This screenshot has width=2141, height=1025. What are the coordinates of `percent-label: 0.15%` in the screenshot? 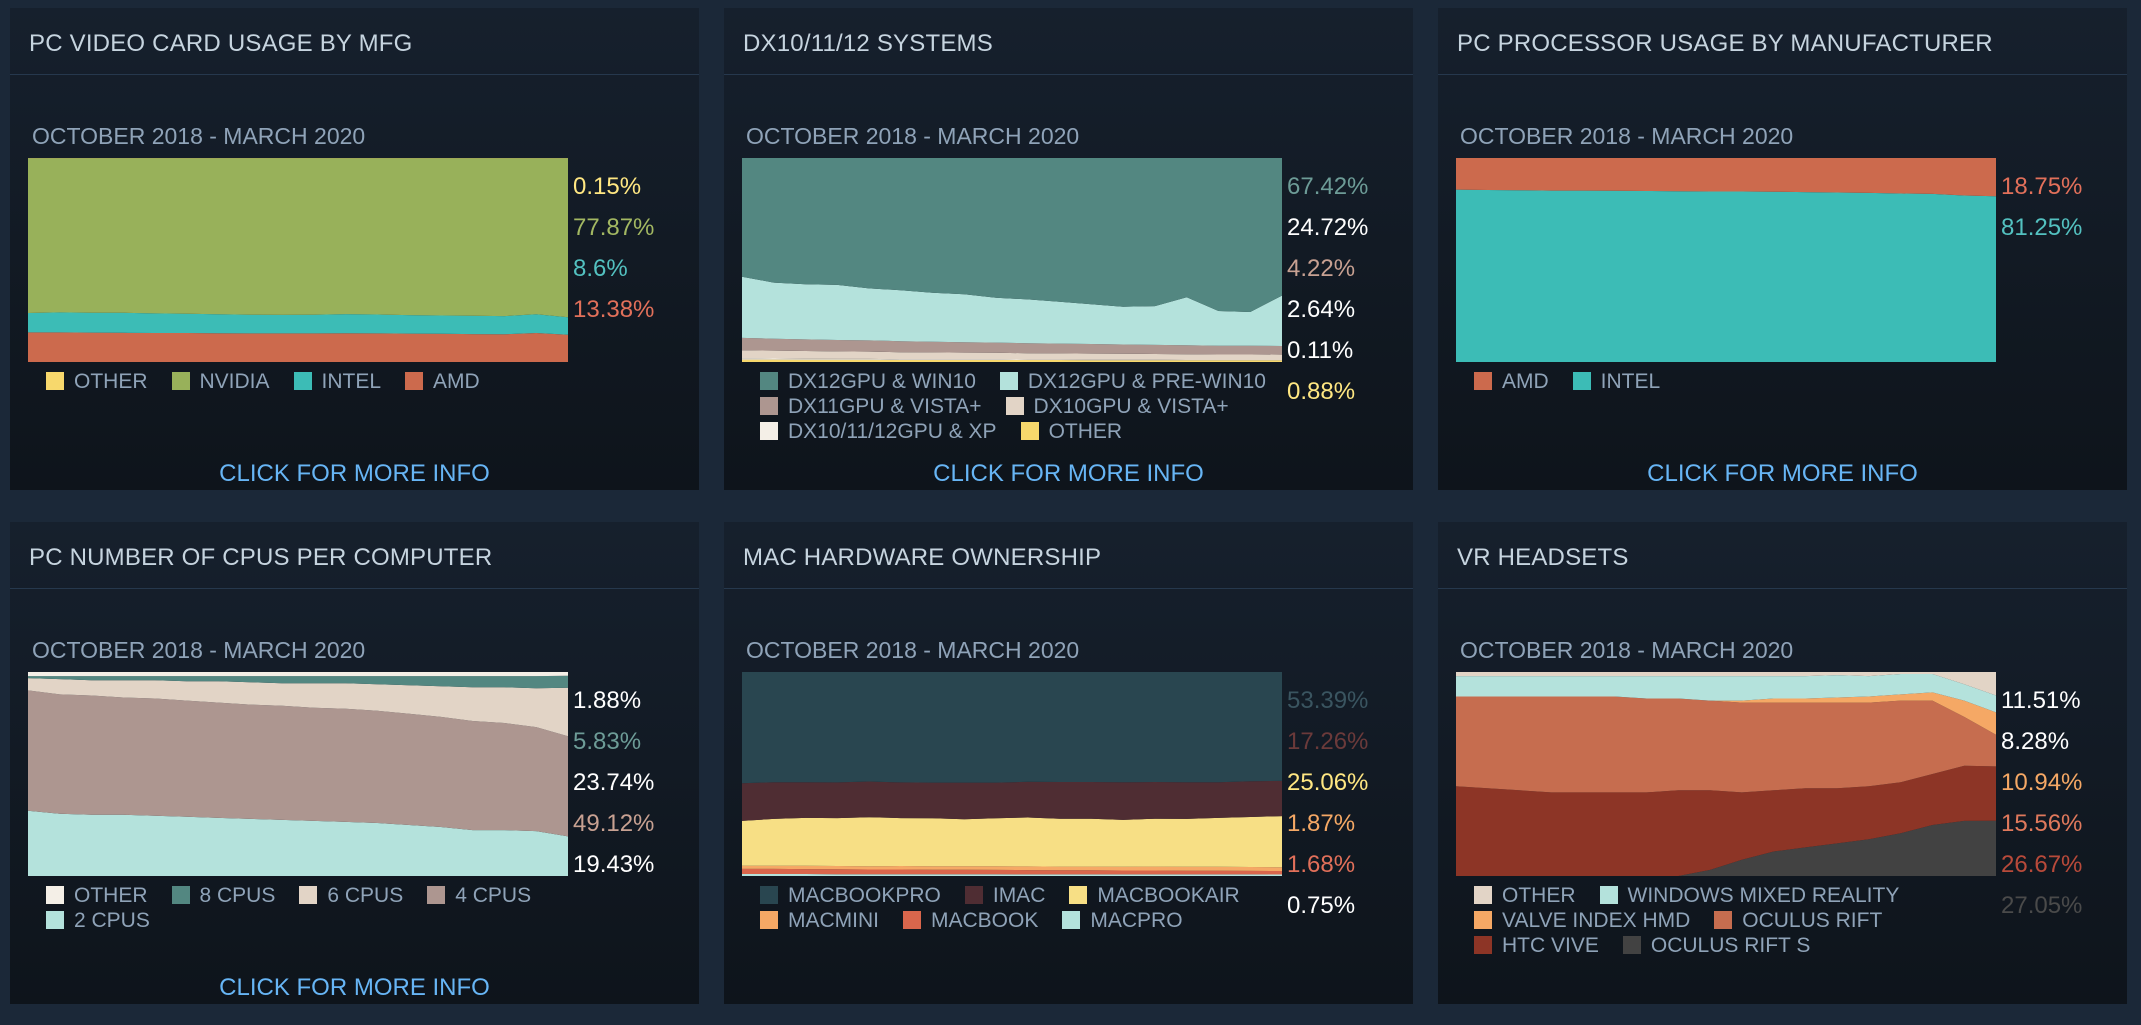 It's located at (607, 186).